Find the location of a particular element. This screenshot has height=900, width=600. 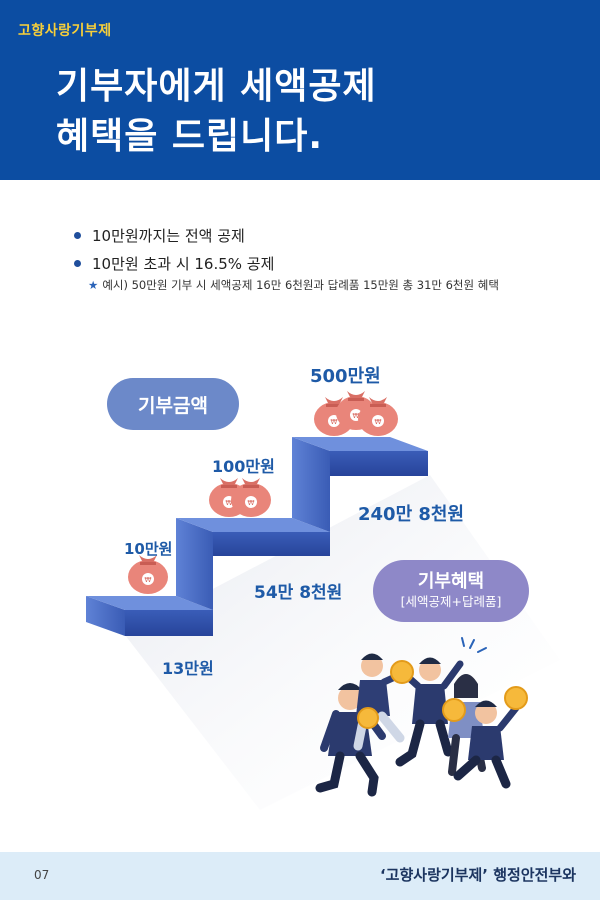

step-3-amount: 500만원 is located at coordinates (345, 376).